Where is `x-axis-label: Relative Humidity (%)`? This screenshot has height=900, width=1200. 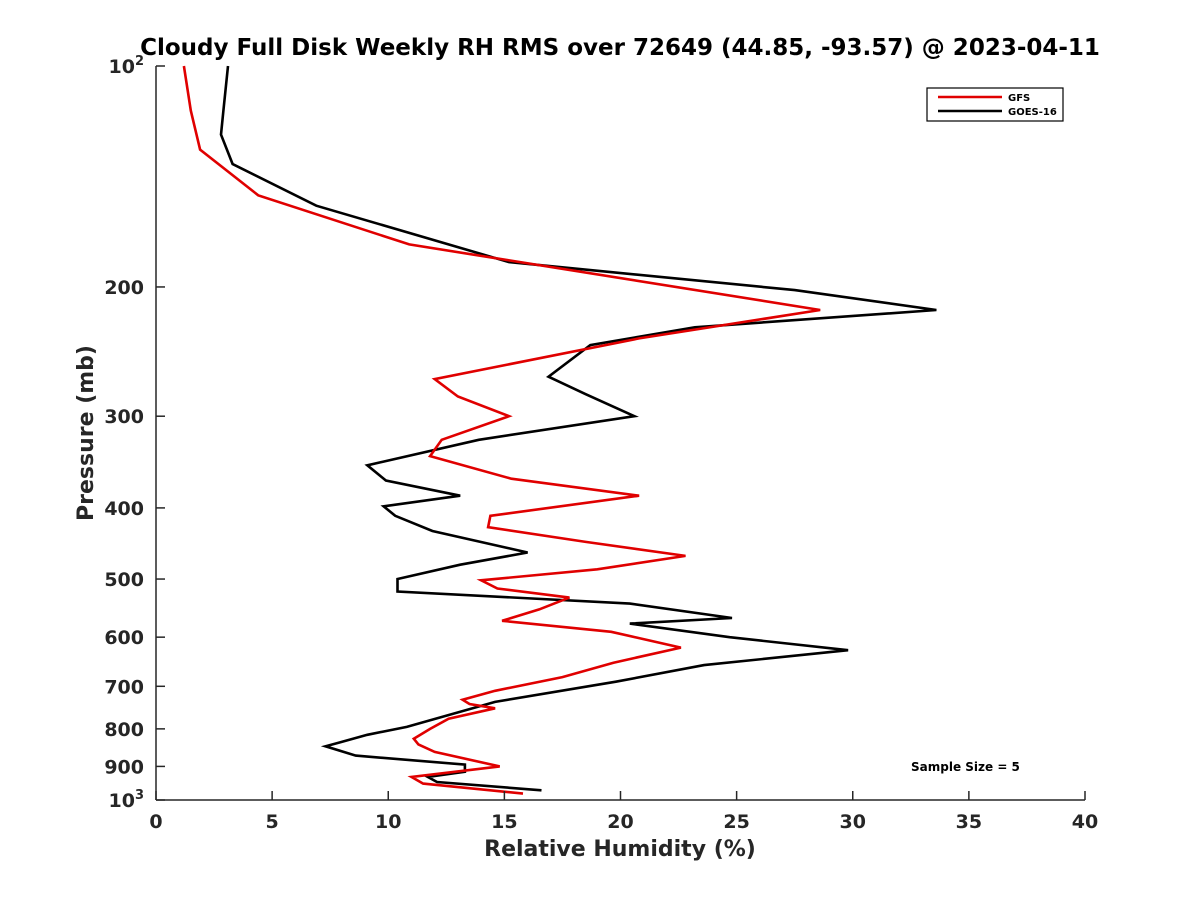 x-axis-label: Relative Humidity (%) is located at coordinates (620, 849).